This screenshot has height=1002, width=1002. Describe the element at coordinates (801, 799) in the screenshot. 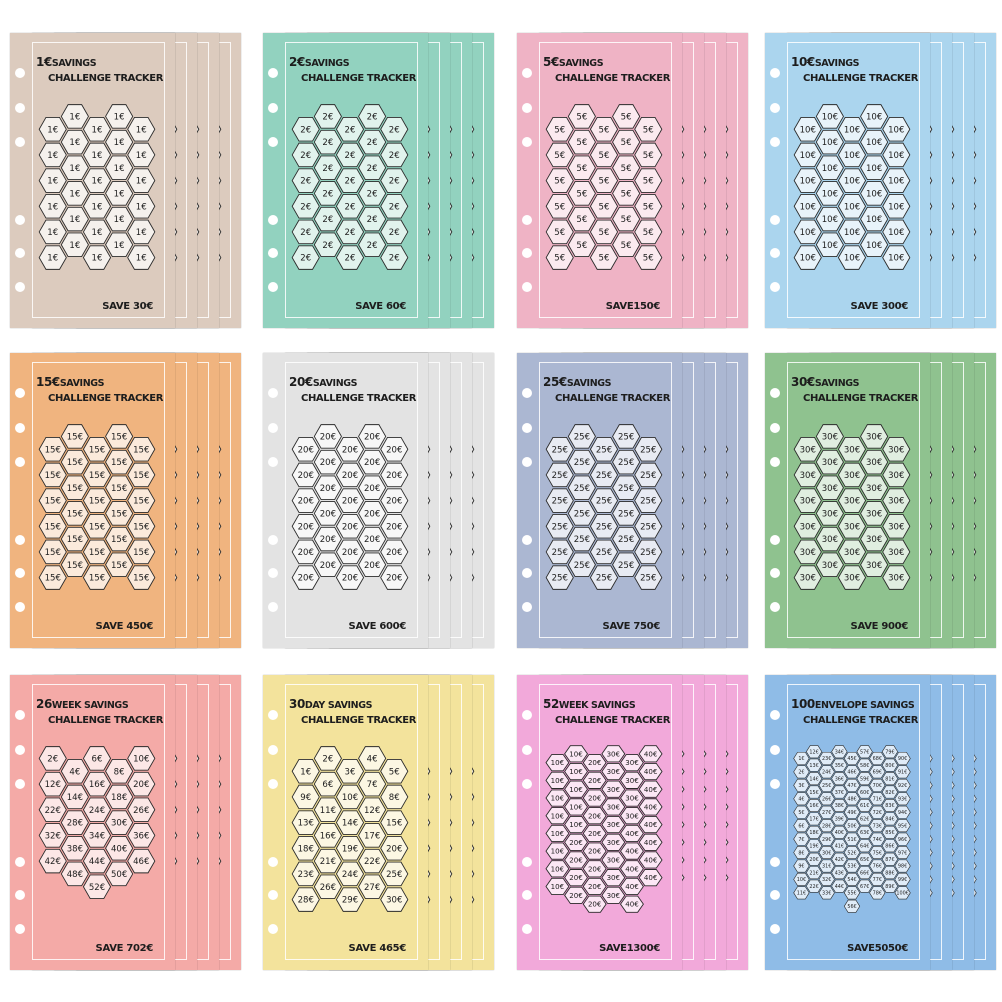

I see `savings-hexagon: 4€` at that location.